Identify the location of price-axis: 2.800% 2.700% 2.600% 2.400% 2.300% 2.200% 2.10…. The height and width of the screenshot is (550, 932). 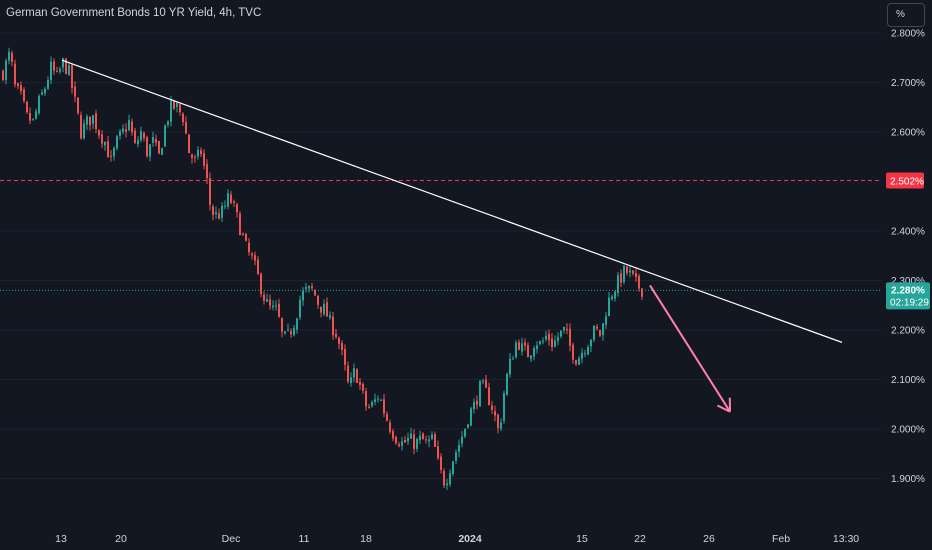
(908, 257).